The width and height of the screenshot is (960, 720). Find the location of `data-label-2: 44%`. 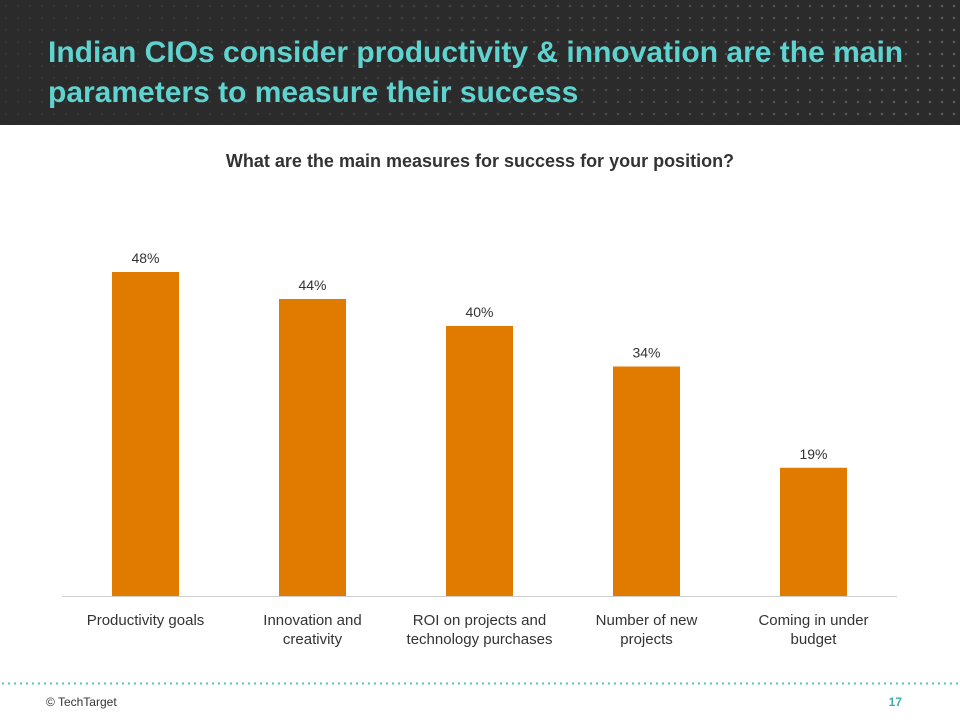

data-label-2: 44% is located at coordinates (312, 285).